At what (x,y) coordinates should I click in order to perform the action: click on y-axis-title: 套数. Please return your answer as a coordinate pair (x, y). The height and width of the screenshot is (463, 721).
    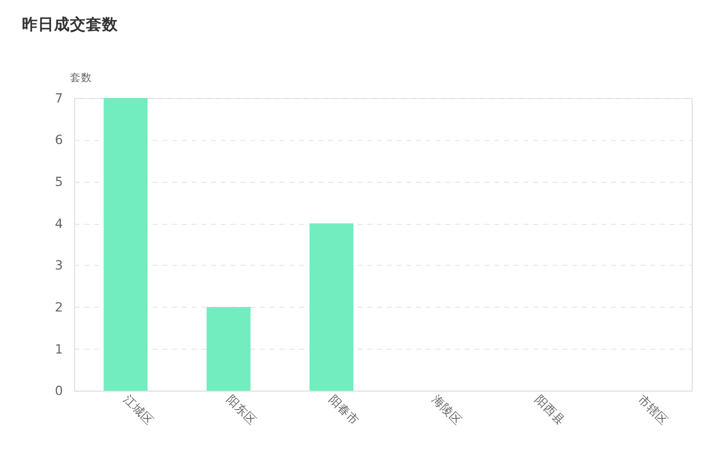
    Looking at the image, I should click on (81, 77).